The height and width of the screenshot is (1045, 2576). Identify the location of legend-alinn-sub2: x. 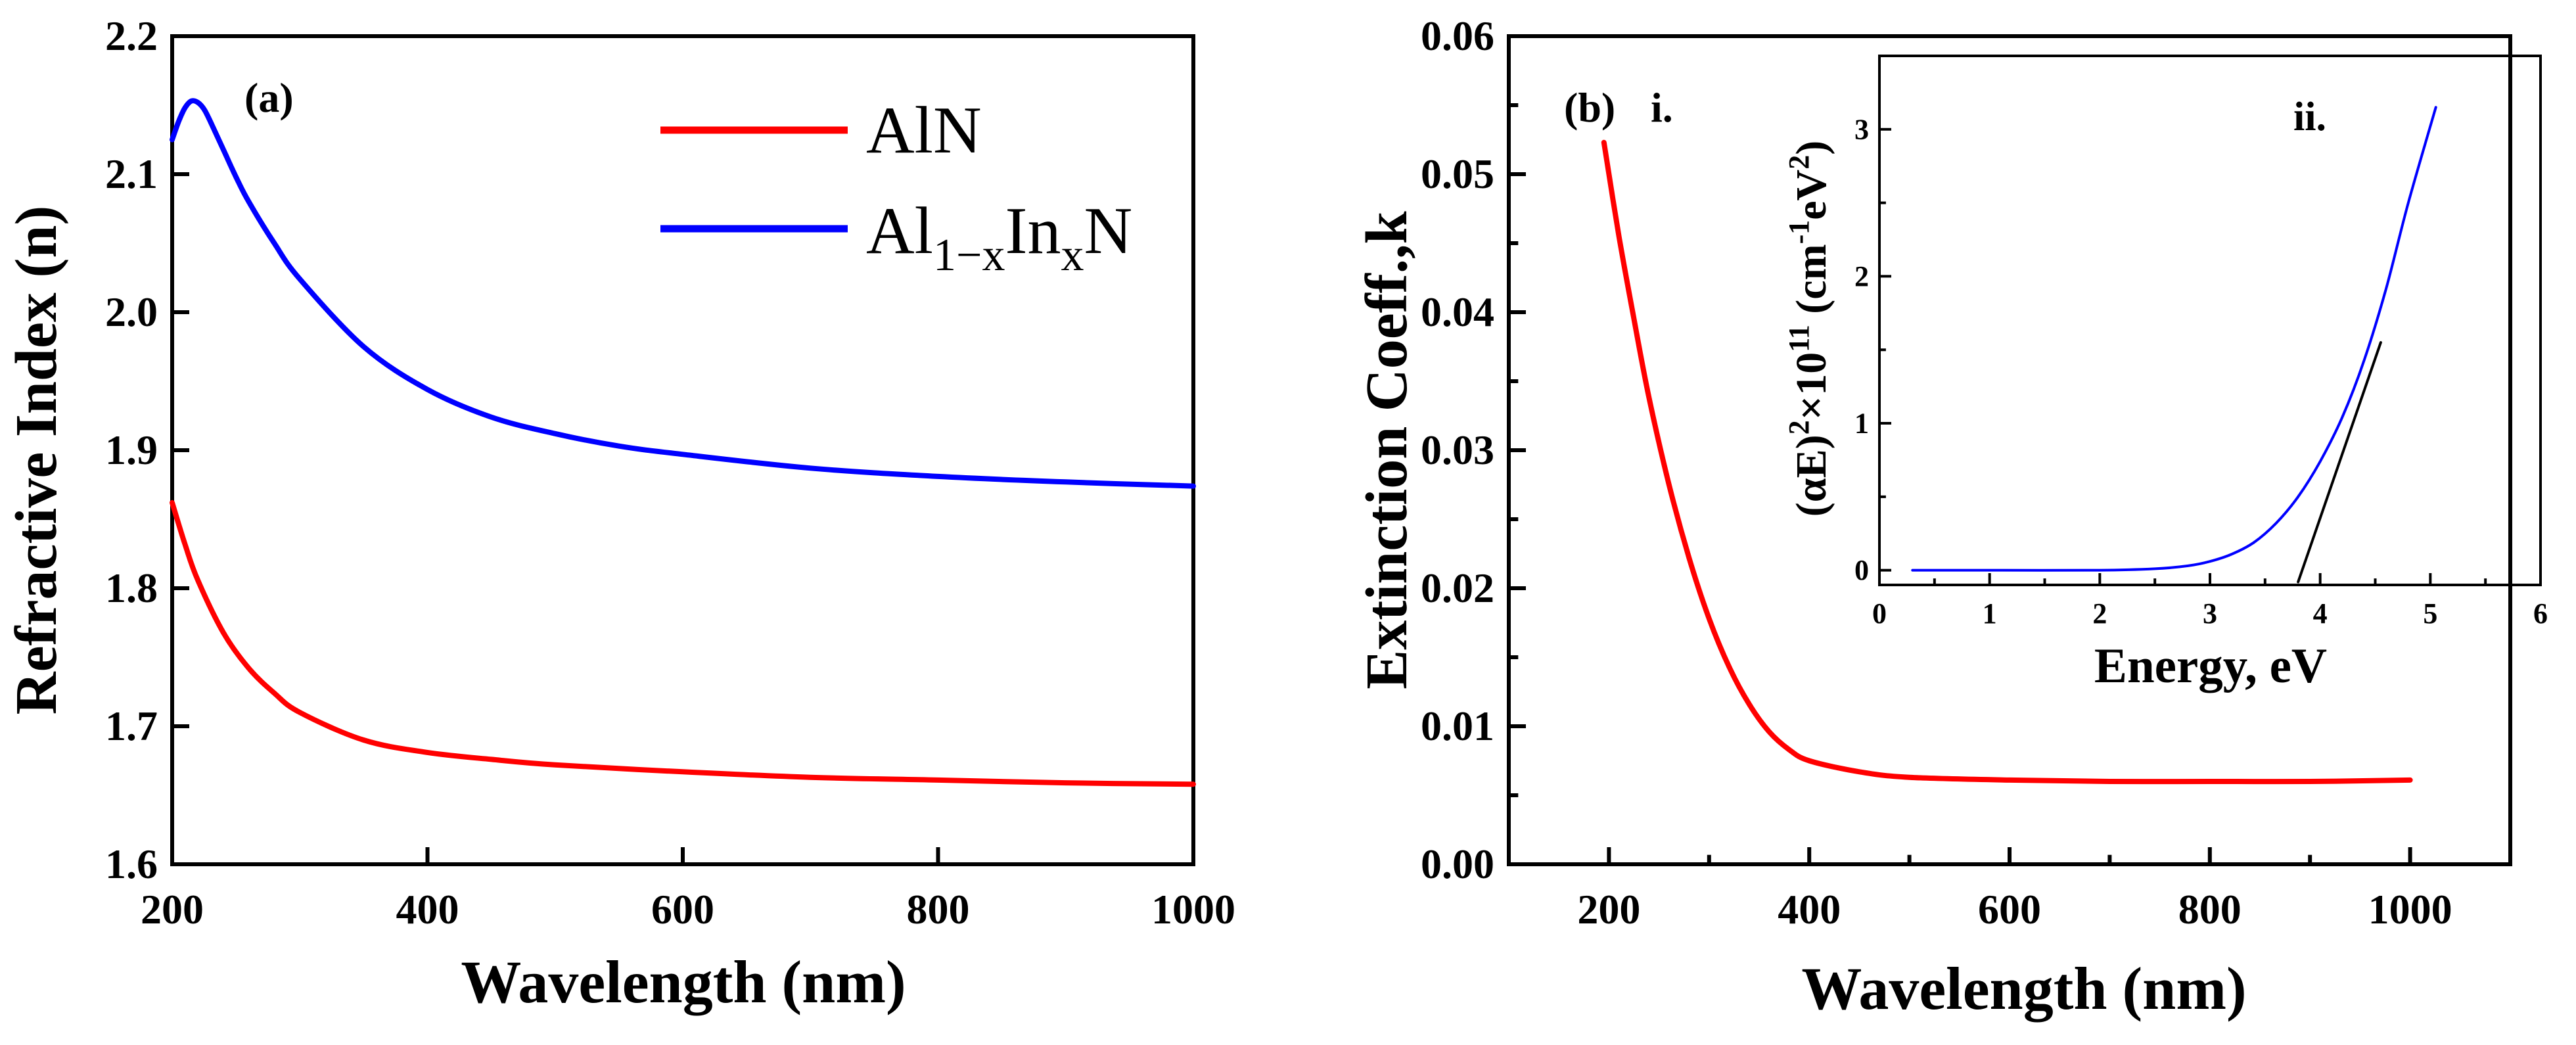
(1072, 255).